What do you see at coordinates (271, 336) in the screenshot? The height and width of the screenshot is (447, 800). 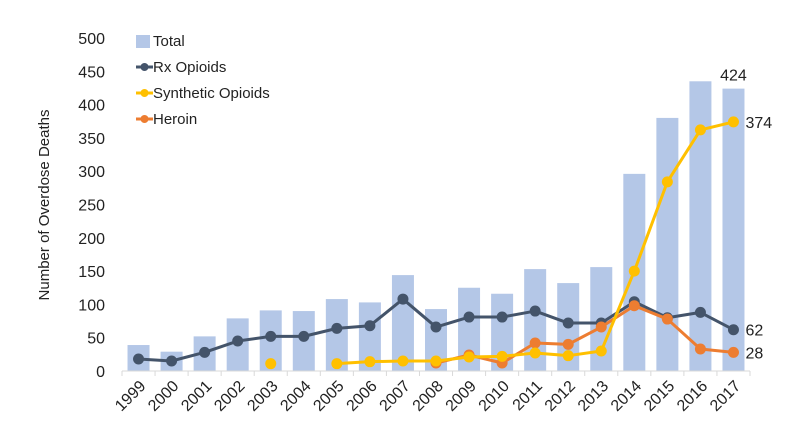 I see `point-rx-opioids-2003` at bounding box center [271, 336].